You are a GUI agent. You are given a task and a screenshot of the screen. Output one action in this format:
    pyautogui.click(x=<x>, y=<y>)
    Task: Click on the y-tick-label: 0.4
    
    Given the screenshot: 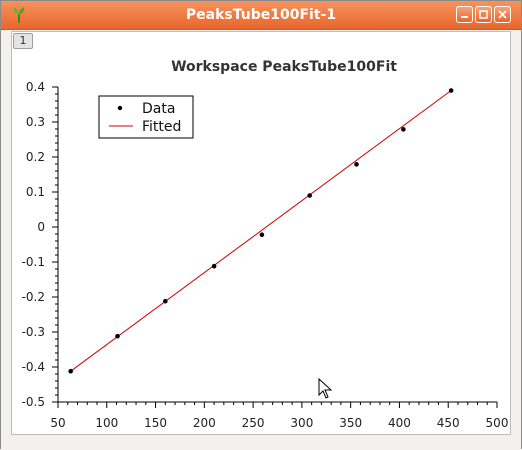 What is the action you would take?
    pyautogui.click(x=35, y=87)
    